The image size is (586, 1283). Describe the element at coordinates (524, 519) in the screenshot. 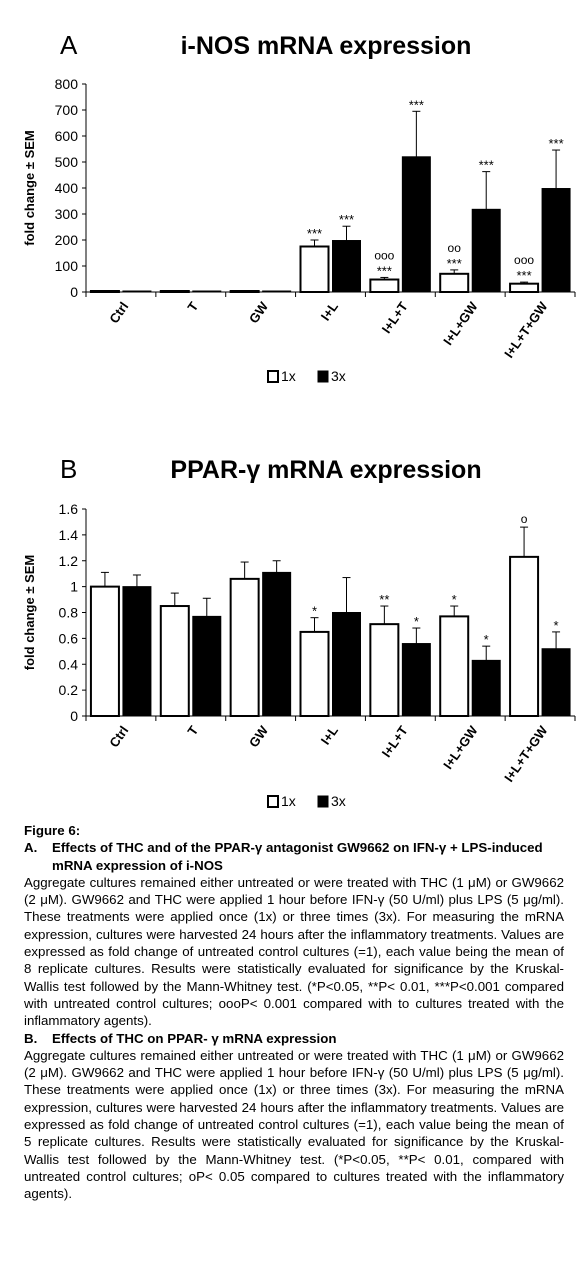

I see `significance-circles: o` at that location.